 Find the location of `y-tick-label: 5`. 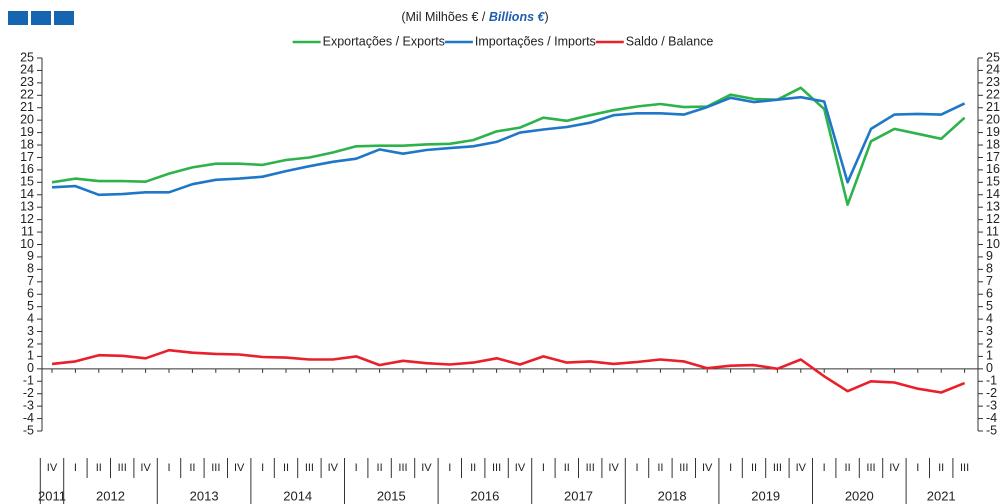

y-tick-label: 5 is located at coordinates (30, 306).